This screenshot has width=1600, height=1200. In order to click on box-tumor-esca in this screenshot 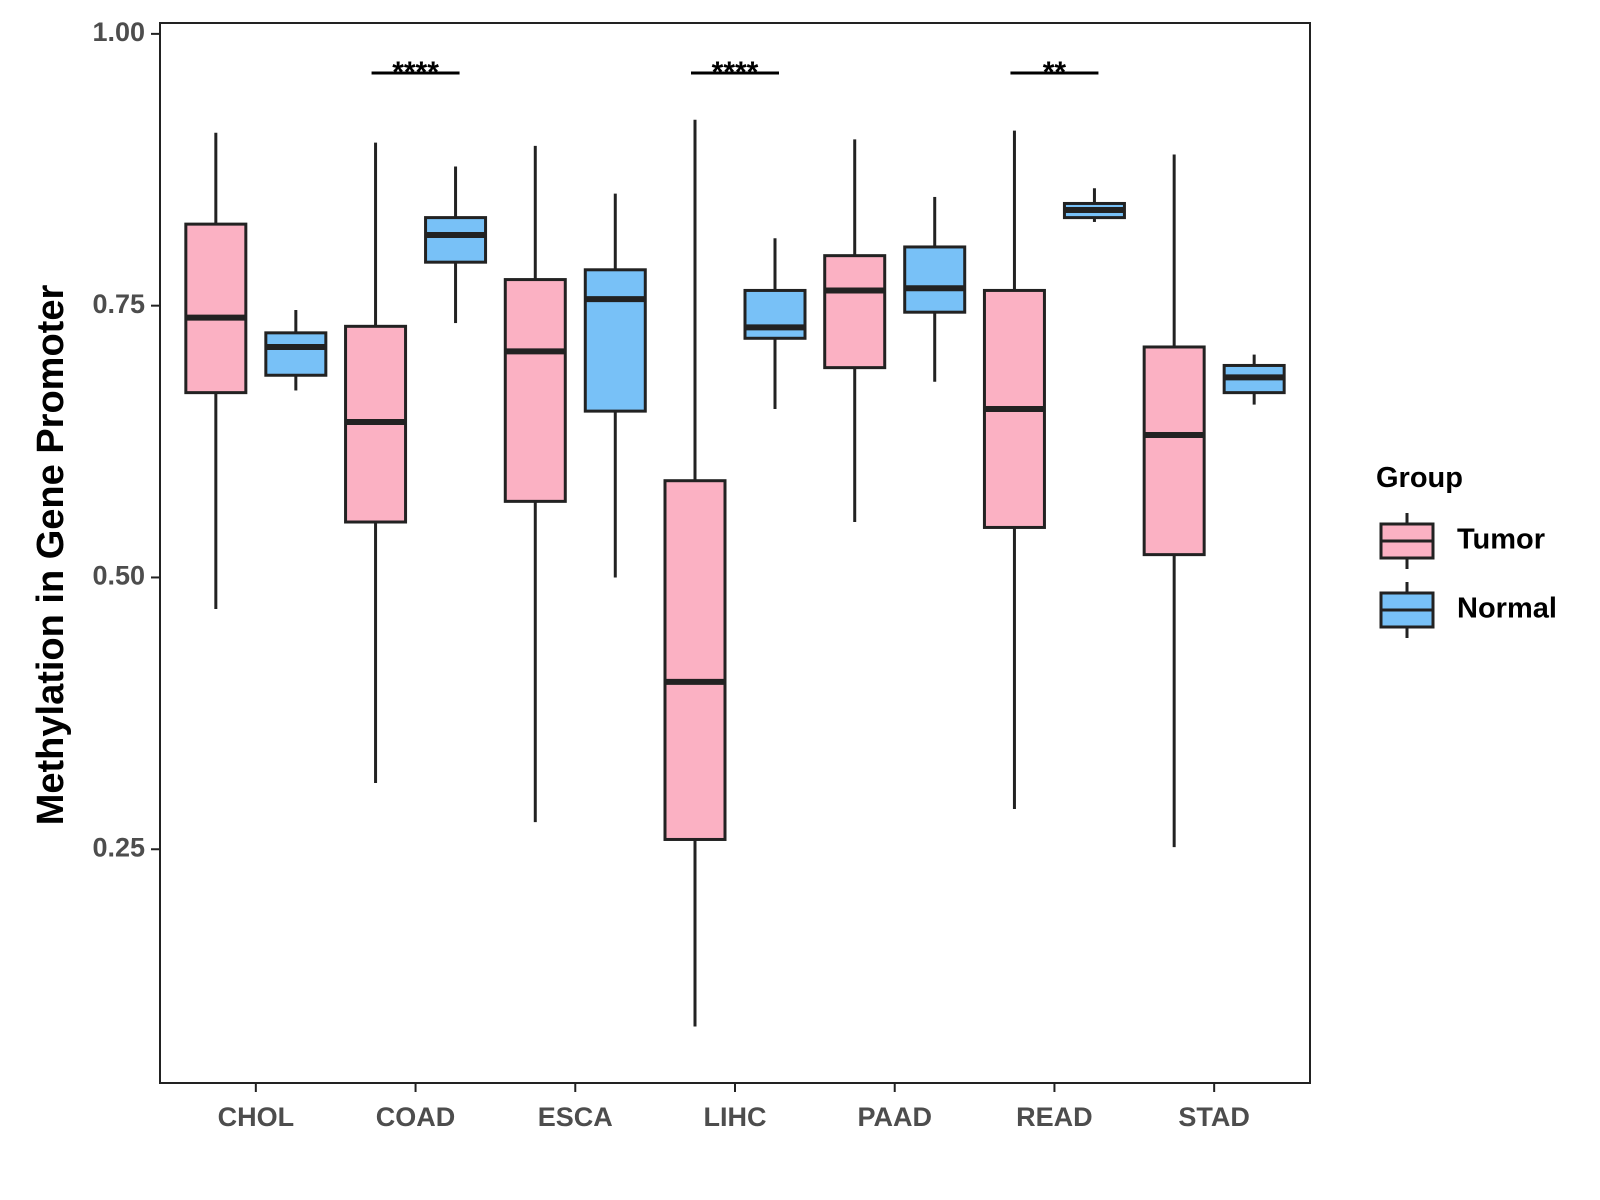, I will do `click(535, 484)`.